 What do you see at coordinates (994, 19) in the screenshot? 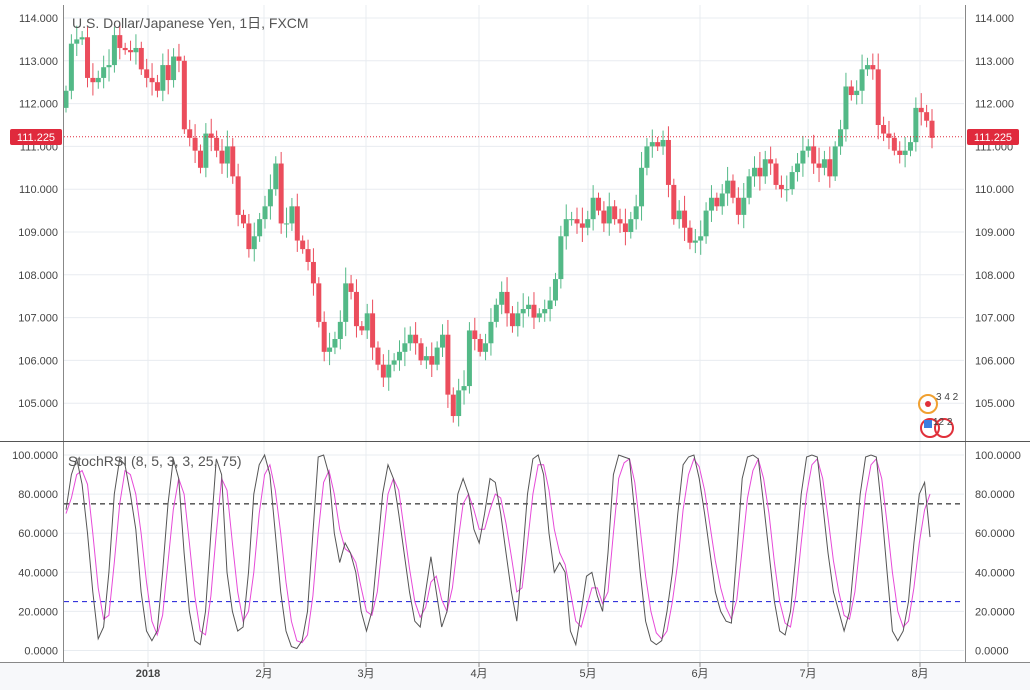
I see `right-tick-label: 114.000` at bounding box center [994, 19].